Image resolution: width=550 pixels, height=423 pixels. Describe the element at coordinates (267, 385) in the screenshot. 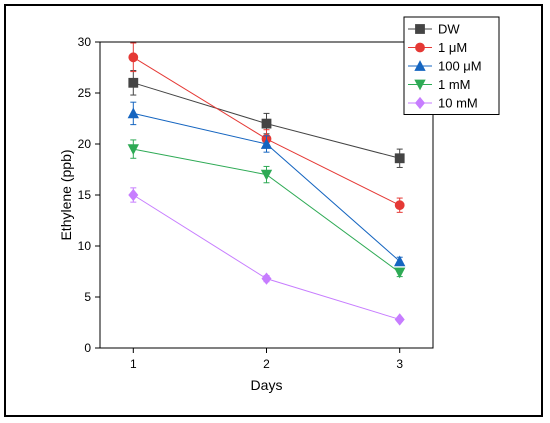

I see `x-axis-title: Days` at that location.